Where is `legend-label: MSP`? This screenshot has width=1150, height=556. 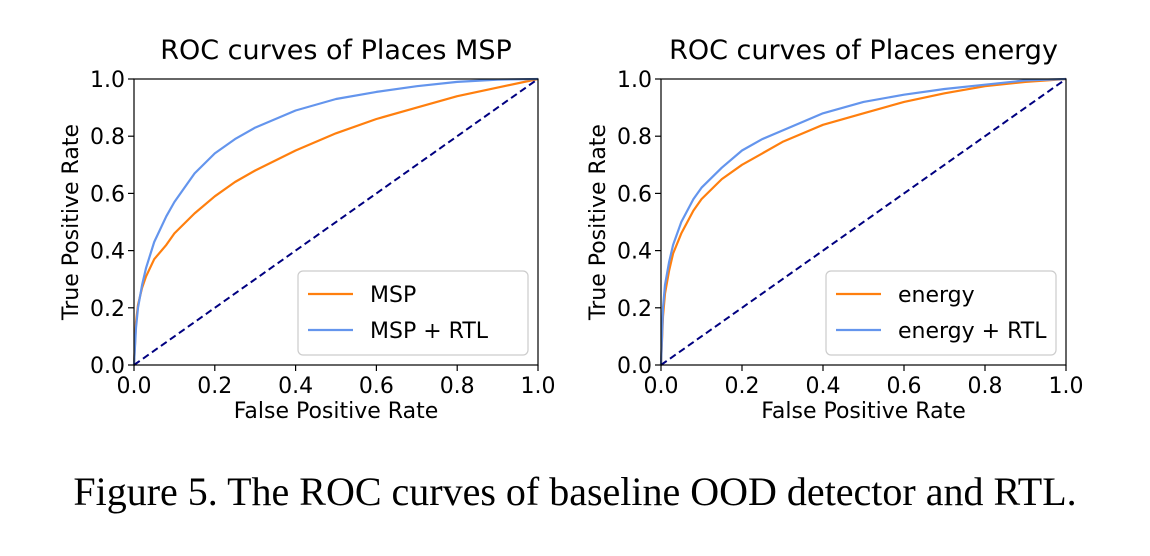
legend-label: MSP is located at coordinates (393, 295).